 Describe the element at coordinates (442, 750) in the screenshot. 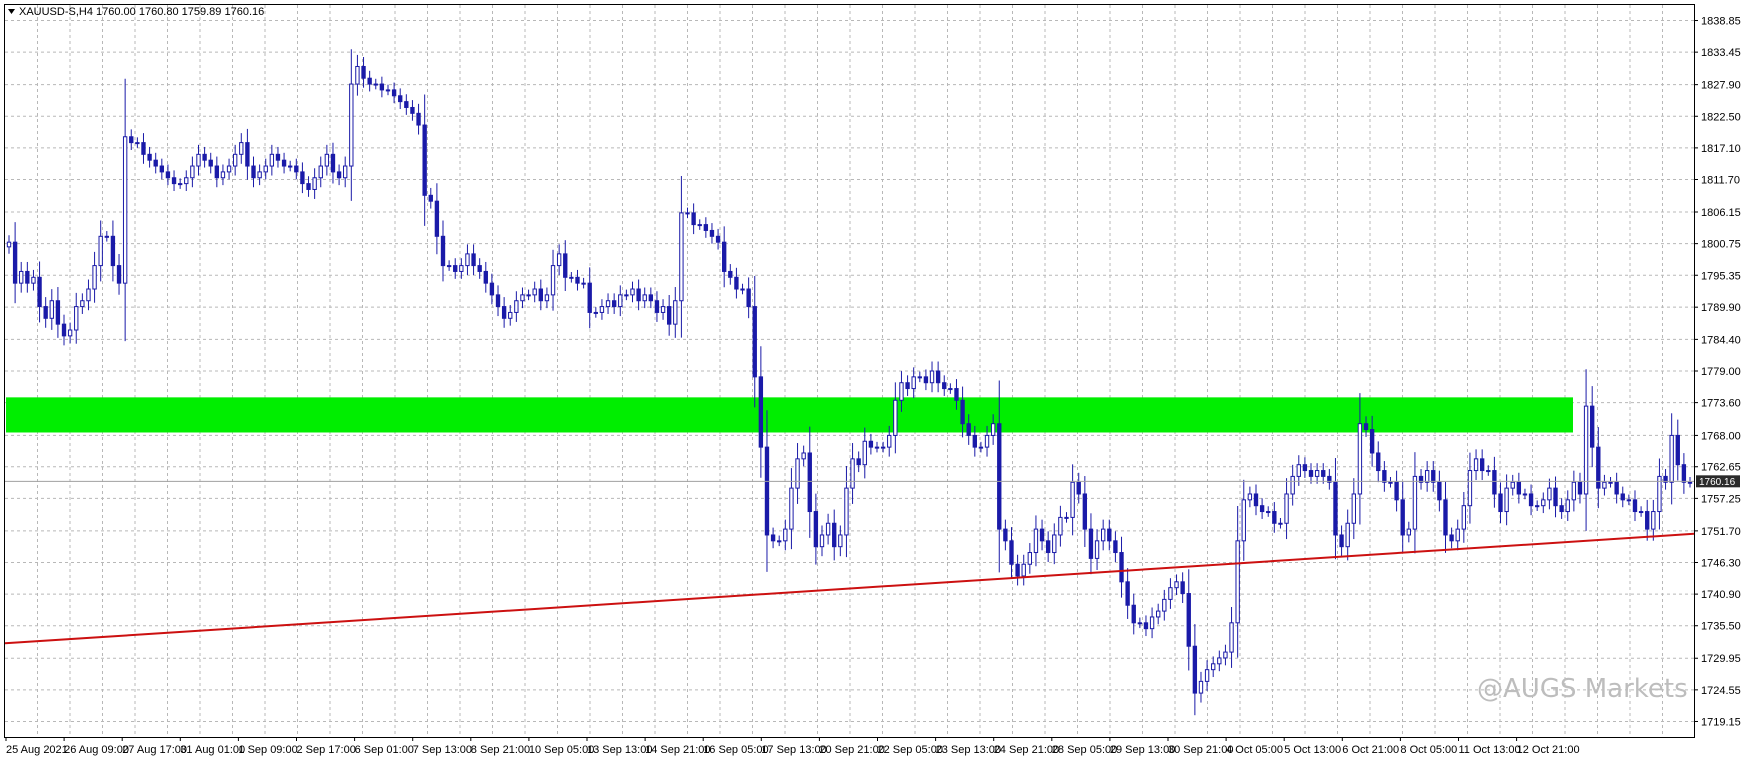

I see `x-tick-label: 7 Sep 13:00` at that location.